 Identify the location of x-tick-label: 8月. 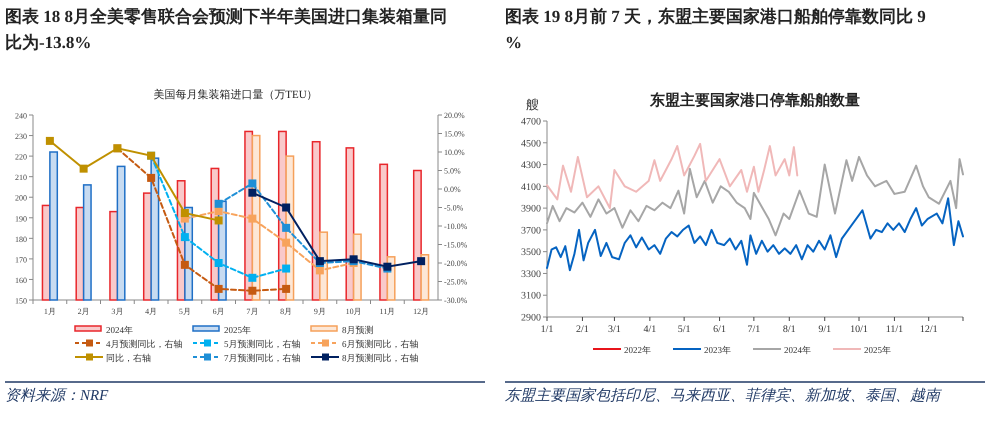
(286, 311).